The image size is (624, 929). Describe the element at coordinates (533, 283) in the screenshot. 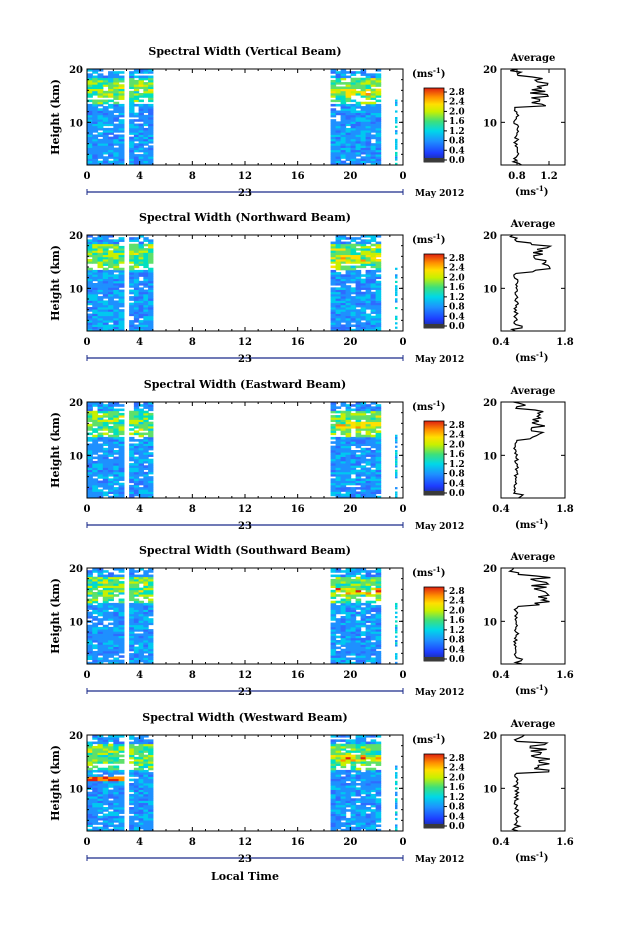

I see `average-frame` at that location.